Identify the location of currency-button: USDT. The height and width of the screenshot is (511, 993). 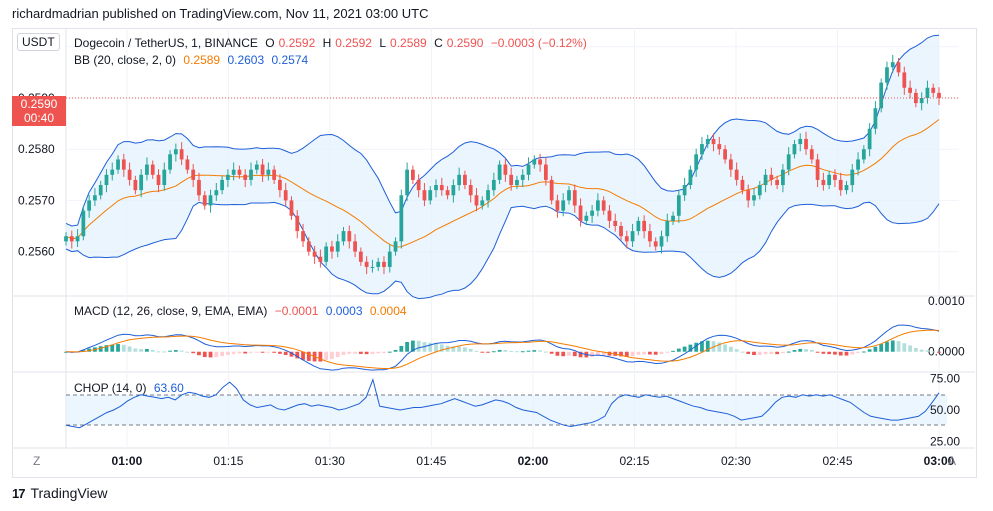
(38, 42).